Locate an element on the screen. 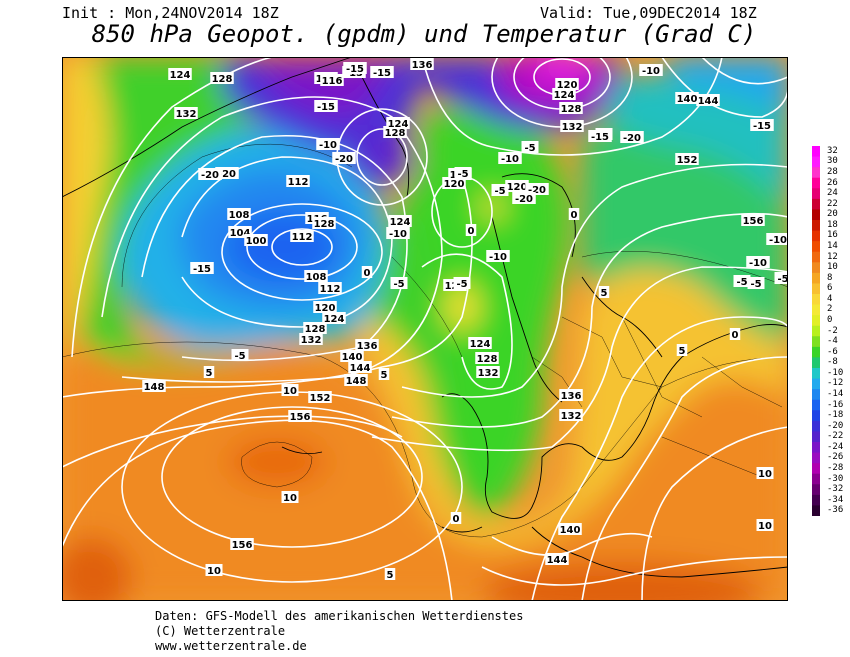  legend-label: -2 is located at coordinates (832, 330).